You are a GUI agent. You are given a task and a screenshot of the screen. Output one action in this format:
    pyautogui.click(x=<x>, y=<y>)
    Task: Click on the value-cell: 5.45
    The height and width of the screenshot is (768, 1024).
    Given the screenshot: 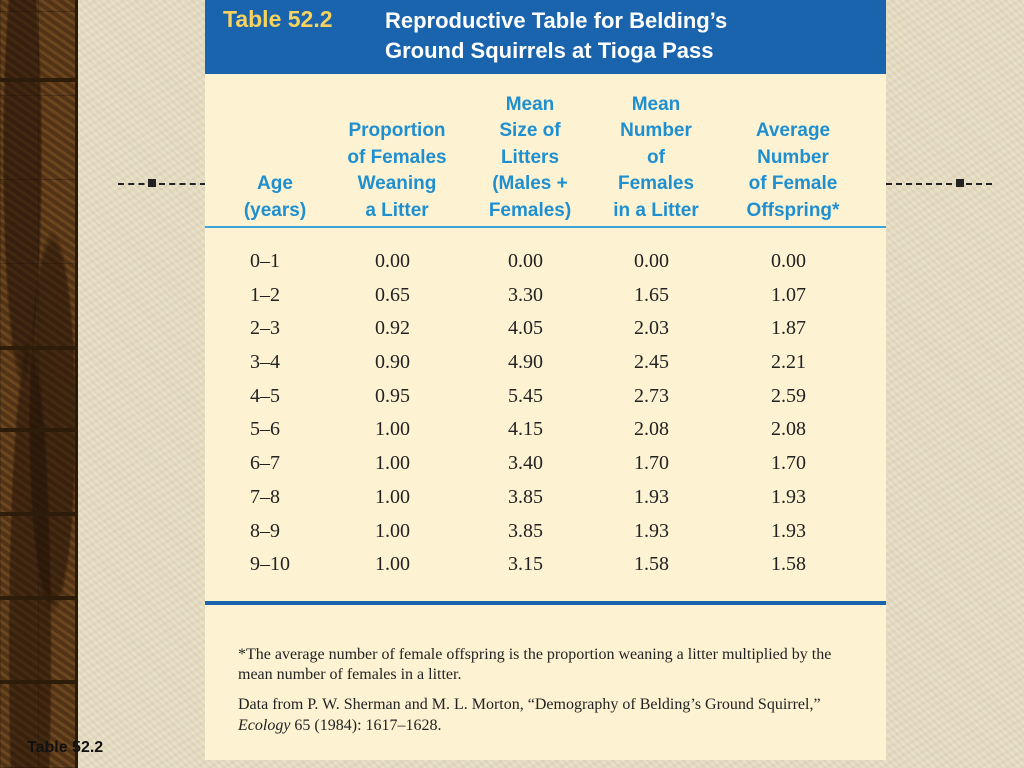 What is the action you would take?
    pyautogui.click(x=525, y=395)
    